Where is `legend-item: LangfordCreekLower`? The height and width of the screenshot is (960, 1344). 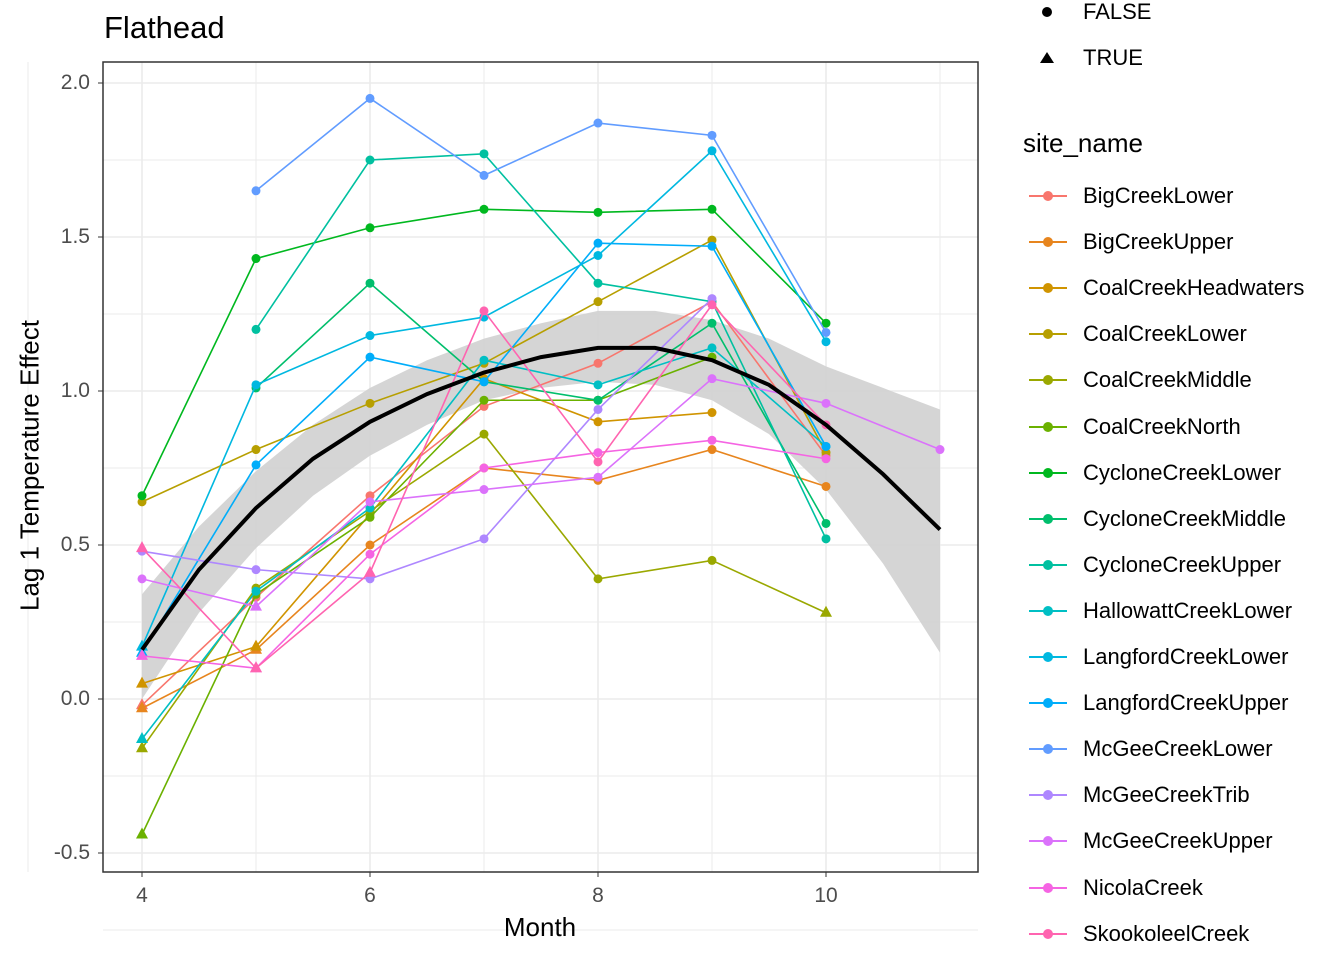
legend-item: LangfordCreekLower is located at coordinates (1156, 657).